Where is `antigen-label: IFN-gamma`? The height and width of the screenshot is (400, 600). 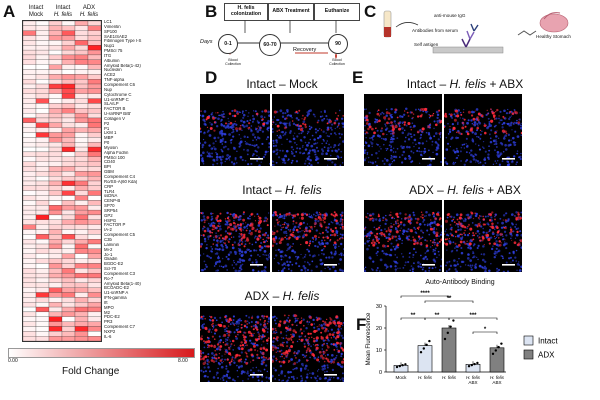 antigen-label: IFN-gamma is located at coordinates (115, 298).